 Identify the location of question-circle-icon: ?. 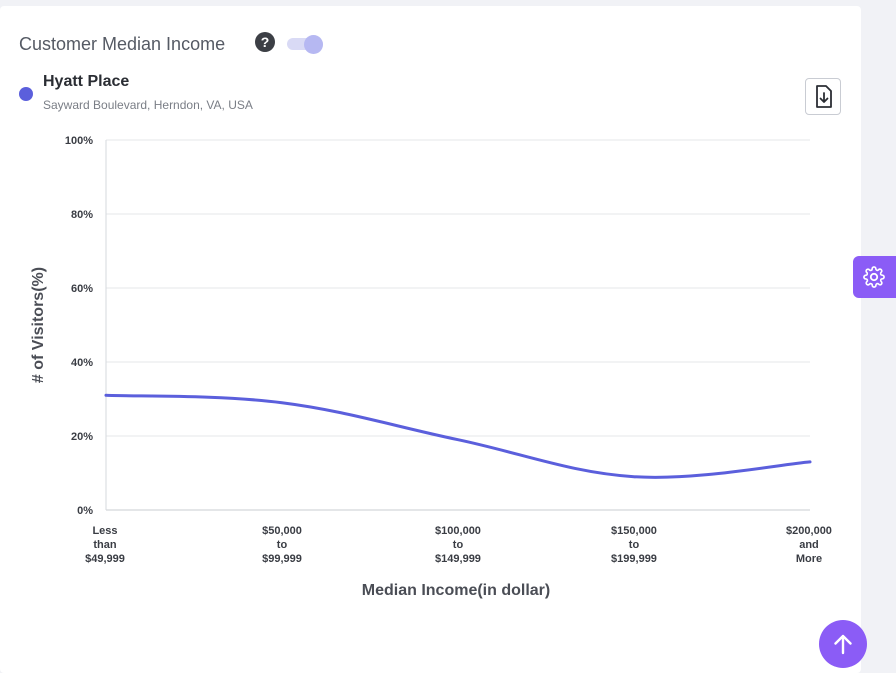
(265, 42).